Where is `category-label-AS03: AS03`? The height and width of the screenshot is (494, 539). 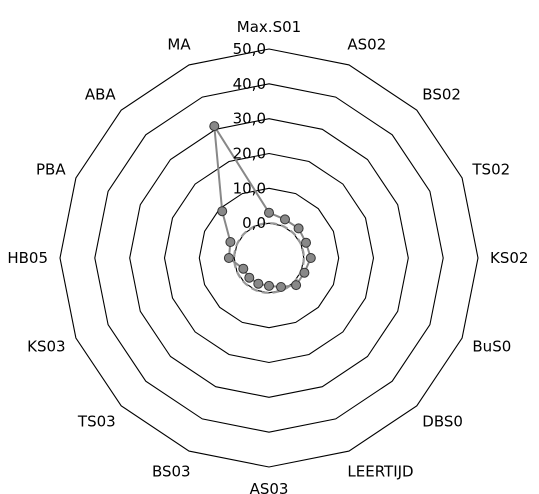
category-label-AS03: AS03 is located at coordinates (269, 487).